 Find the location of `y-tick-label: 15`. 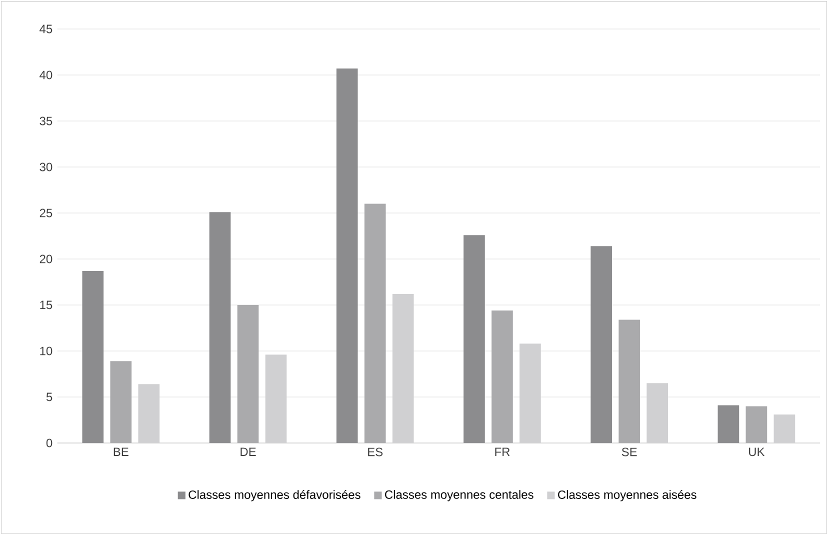

y-tick-label: 15 is located at coordinates (46, 305).